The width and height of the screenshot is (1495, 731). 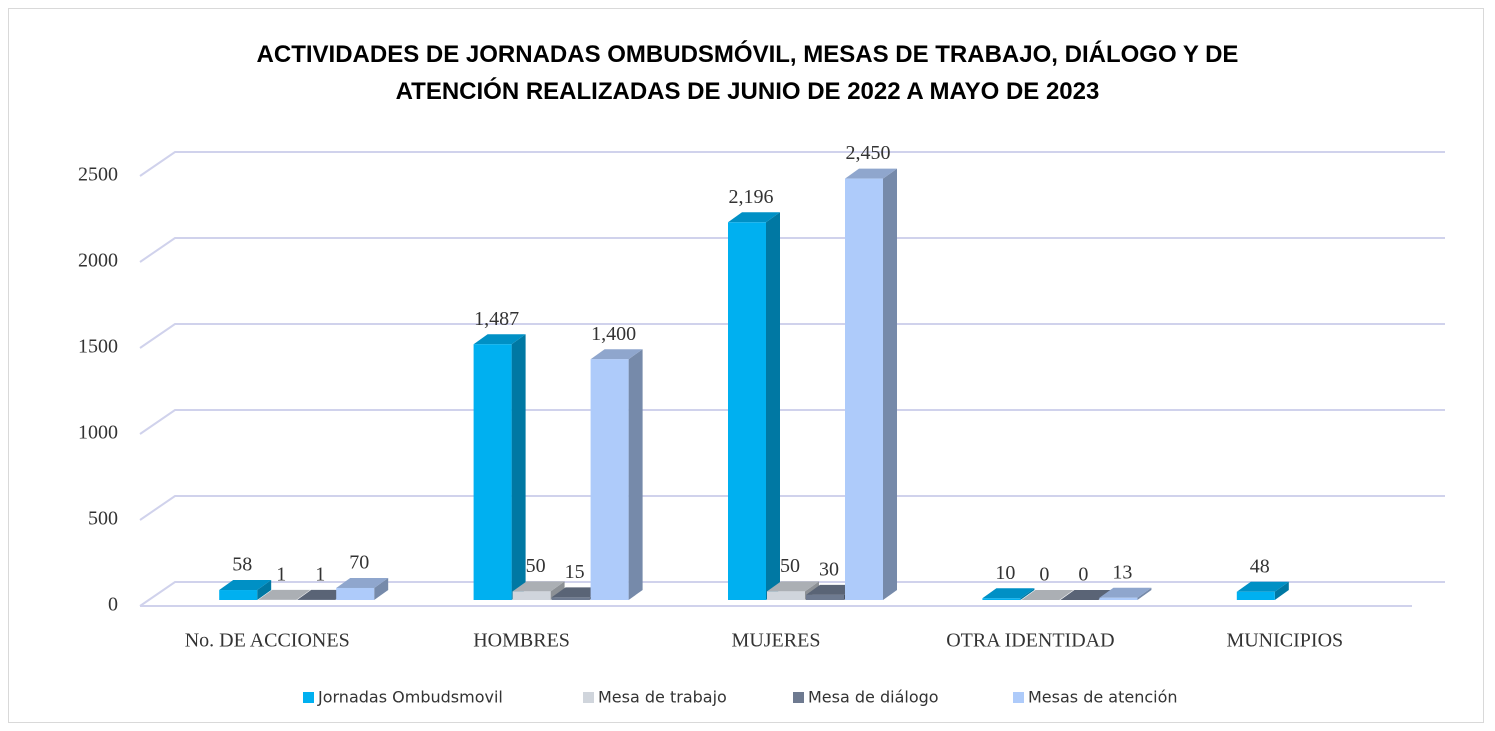 What do you see at coordinates (359, 563) in the screenshot?
I see `value-label: 70` at bounding box center [359, 563].